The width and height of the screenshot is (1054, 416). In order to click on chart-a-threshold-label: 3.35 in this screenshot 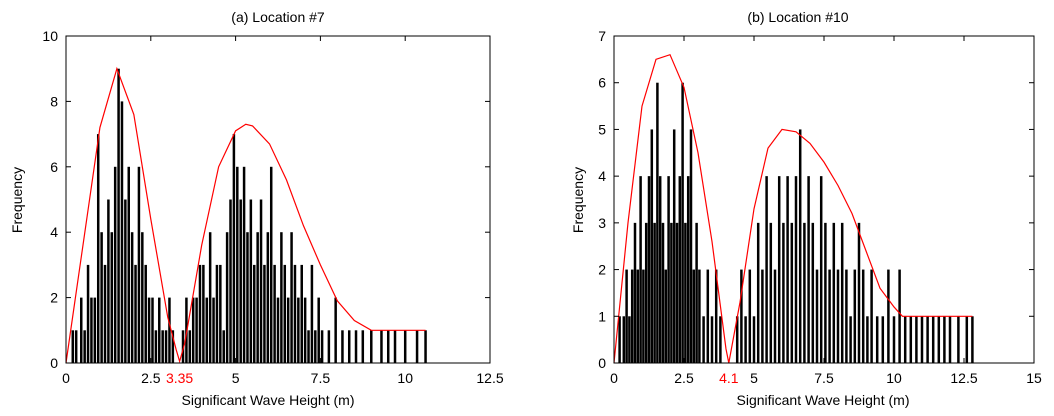, I will do `click(179, 378)`.